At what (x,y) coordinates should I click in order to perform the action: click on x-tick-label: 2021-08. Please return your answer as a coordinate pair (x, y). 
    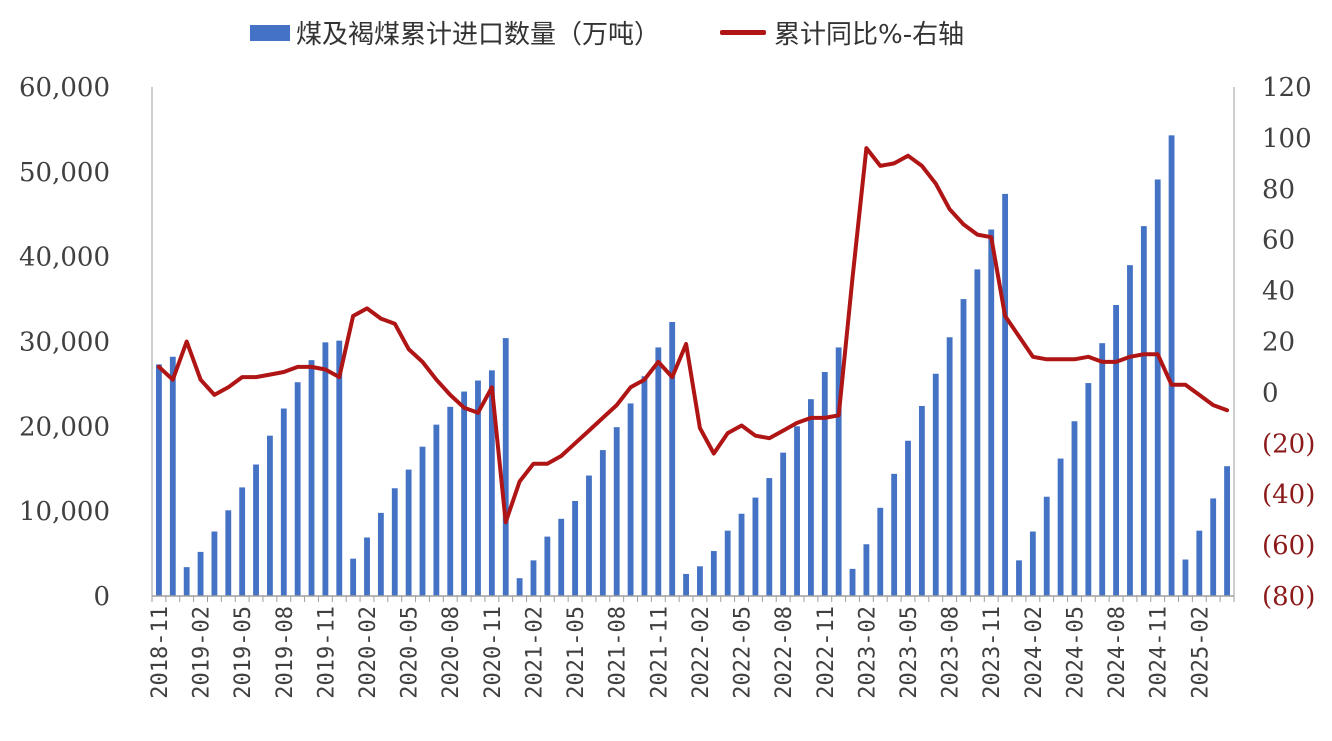
    Looking at the image, I should click on (618, 652).